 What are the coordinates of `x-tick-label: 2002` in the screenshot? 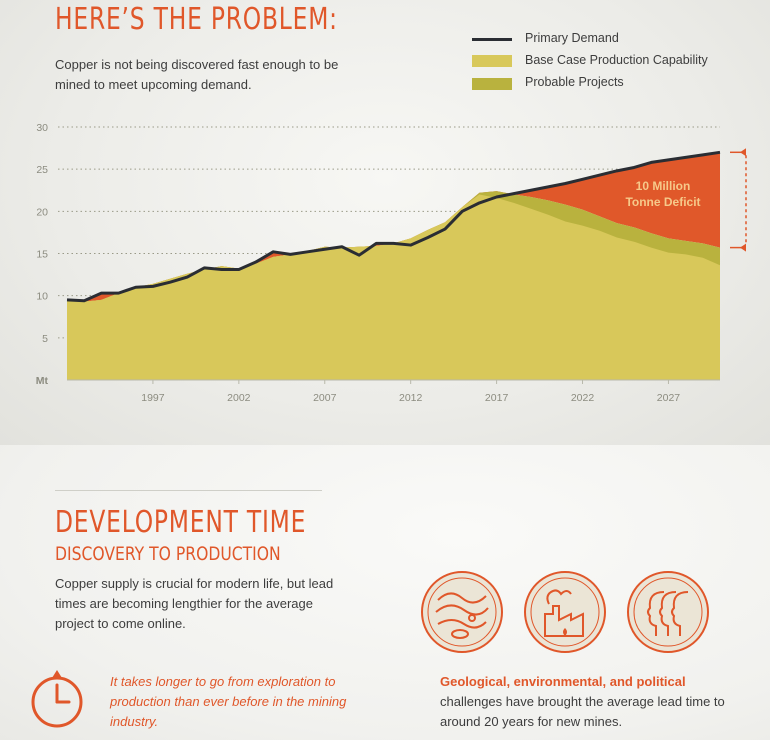 It's located at (239, 398).